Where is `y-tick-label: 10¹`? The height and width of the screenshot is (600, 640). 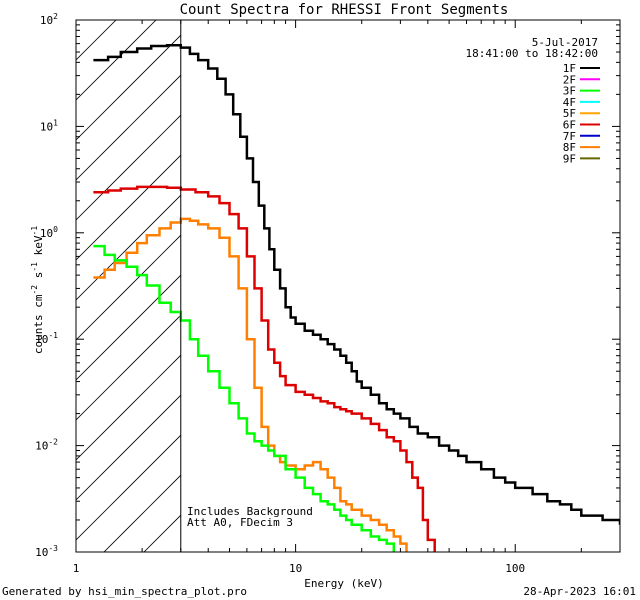 y-tick-label: 10¹ is located at coordinates (49, 125).